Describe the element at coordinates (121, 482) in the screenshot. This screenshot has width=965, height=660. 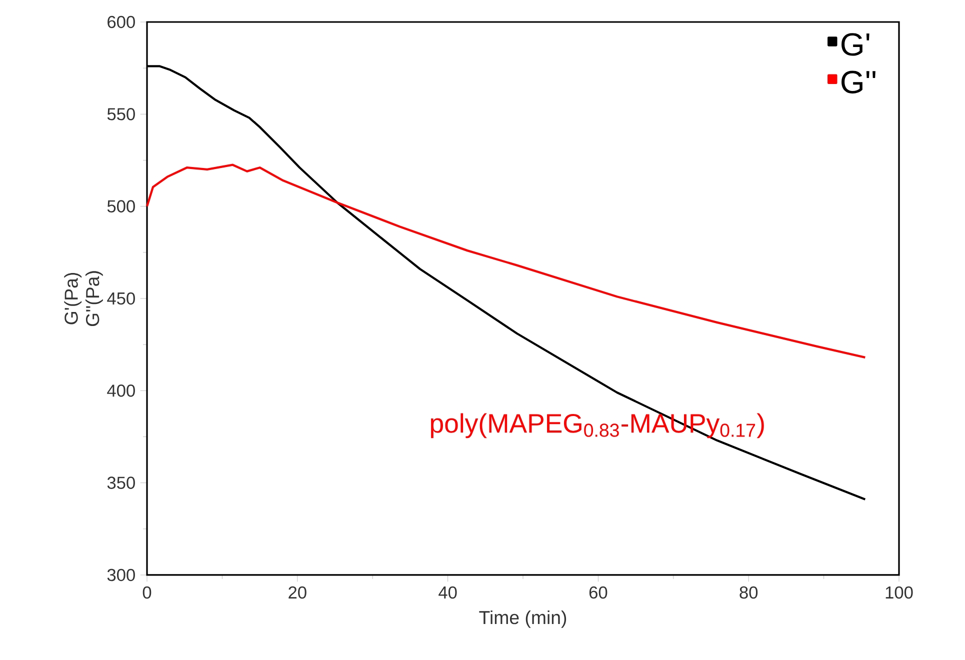
I see `y-tick-label: 350` at that location.